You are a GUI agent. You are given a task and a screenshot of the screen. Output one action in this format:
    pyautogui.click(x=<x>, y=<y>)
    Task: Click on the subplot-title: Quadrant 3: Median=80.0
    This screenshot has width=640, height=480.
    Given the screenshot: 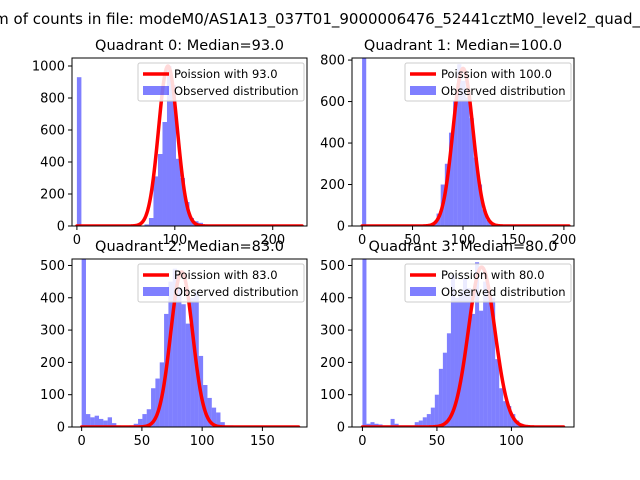 What is the action you would take?
    pyautogui.click(x=463, y=247)
    